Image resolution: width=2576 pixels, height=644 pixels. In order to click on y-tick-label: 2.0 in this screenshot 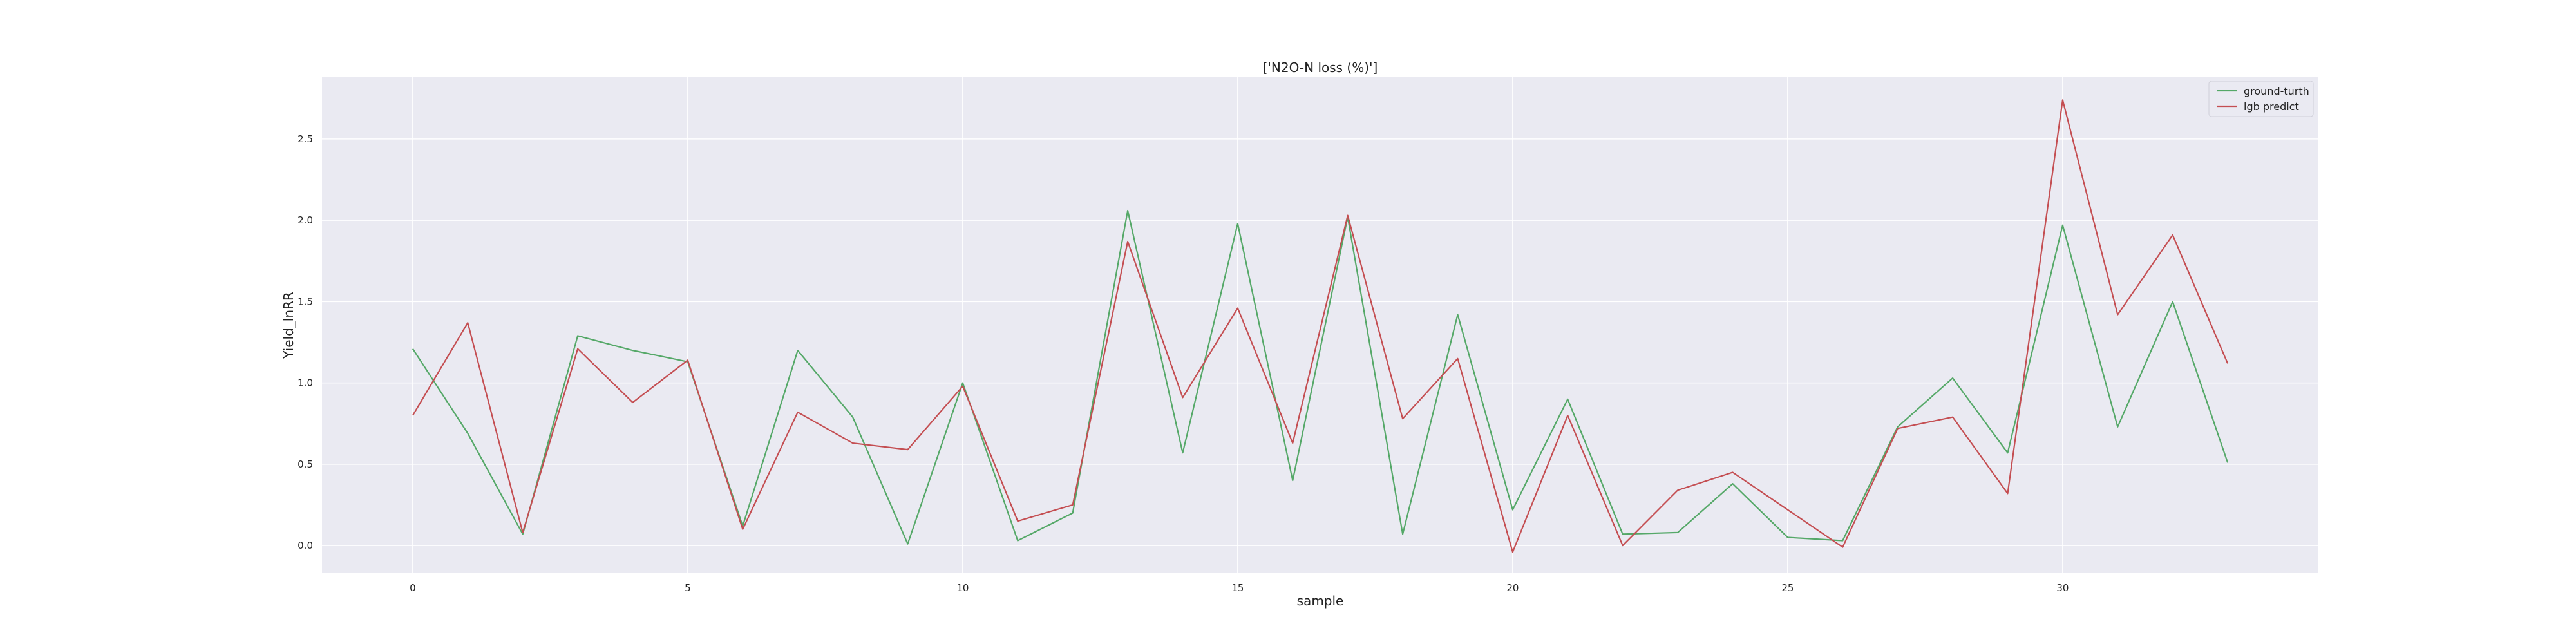, I will do `click(305, 220)`.